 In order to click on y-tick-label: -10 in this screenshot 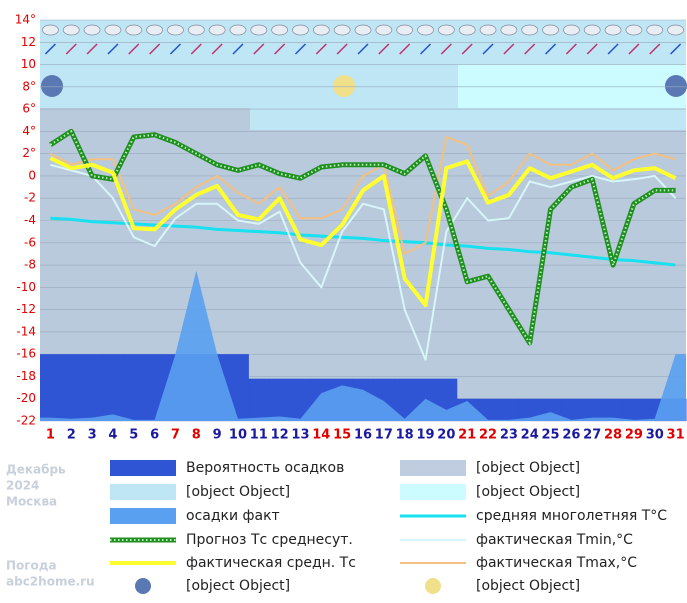, I will do `click(26, 287)`.